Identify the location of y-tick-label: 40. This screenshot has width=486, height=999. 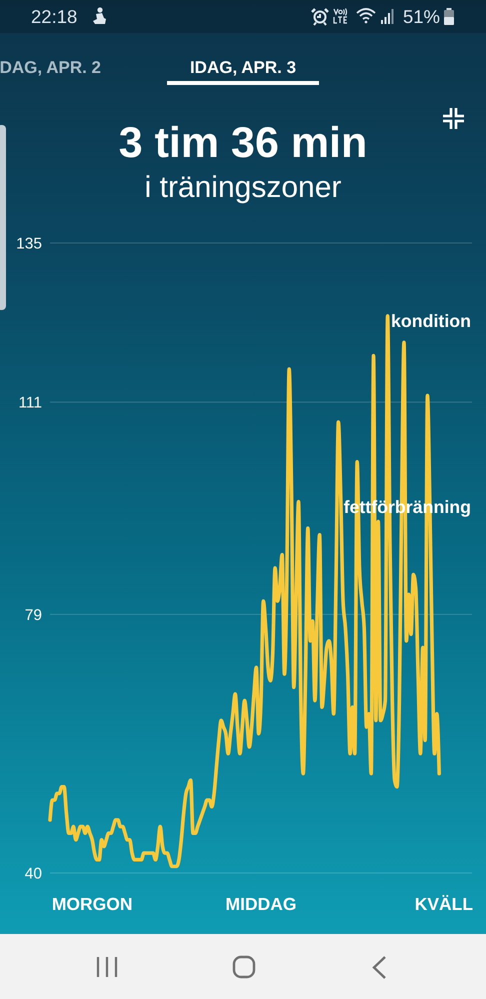
(33, 873).